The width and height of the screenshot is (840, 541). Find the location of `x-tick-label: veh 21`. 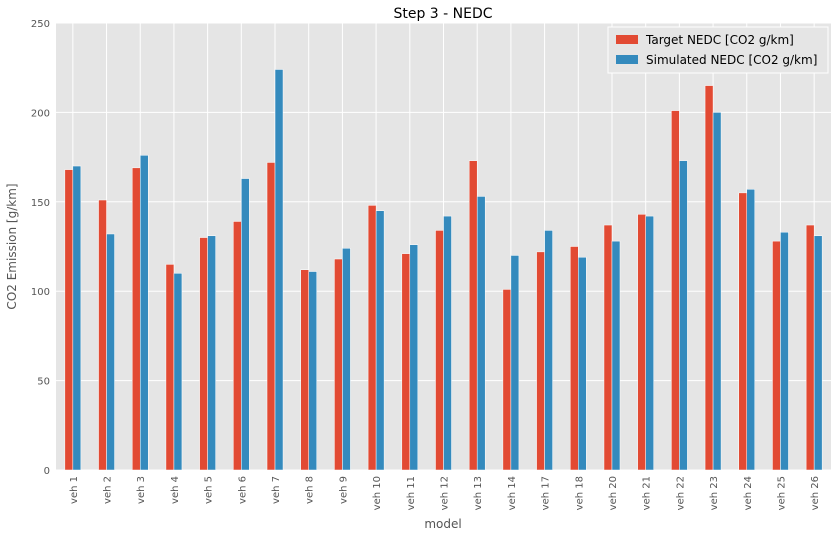

x-tick-label: veh 21 is located at coordinates (647, 493).